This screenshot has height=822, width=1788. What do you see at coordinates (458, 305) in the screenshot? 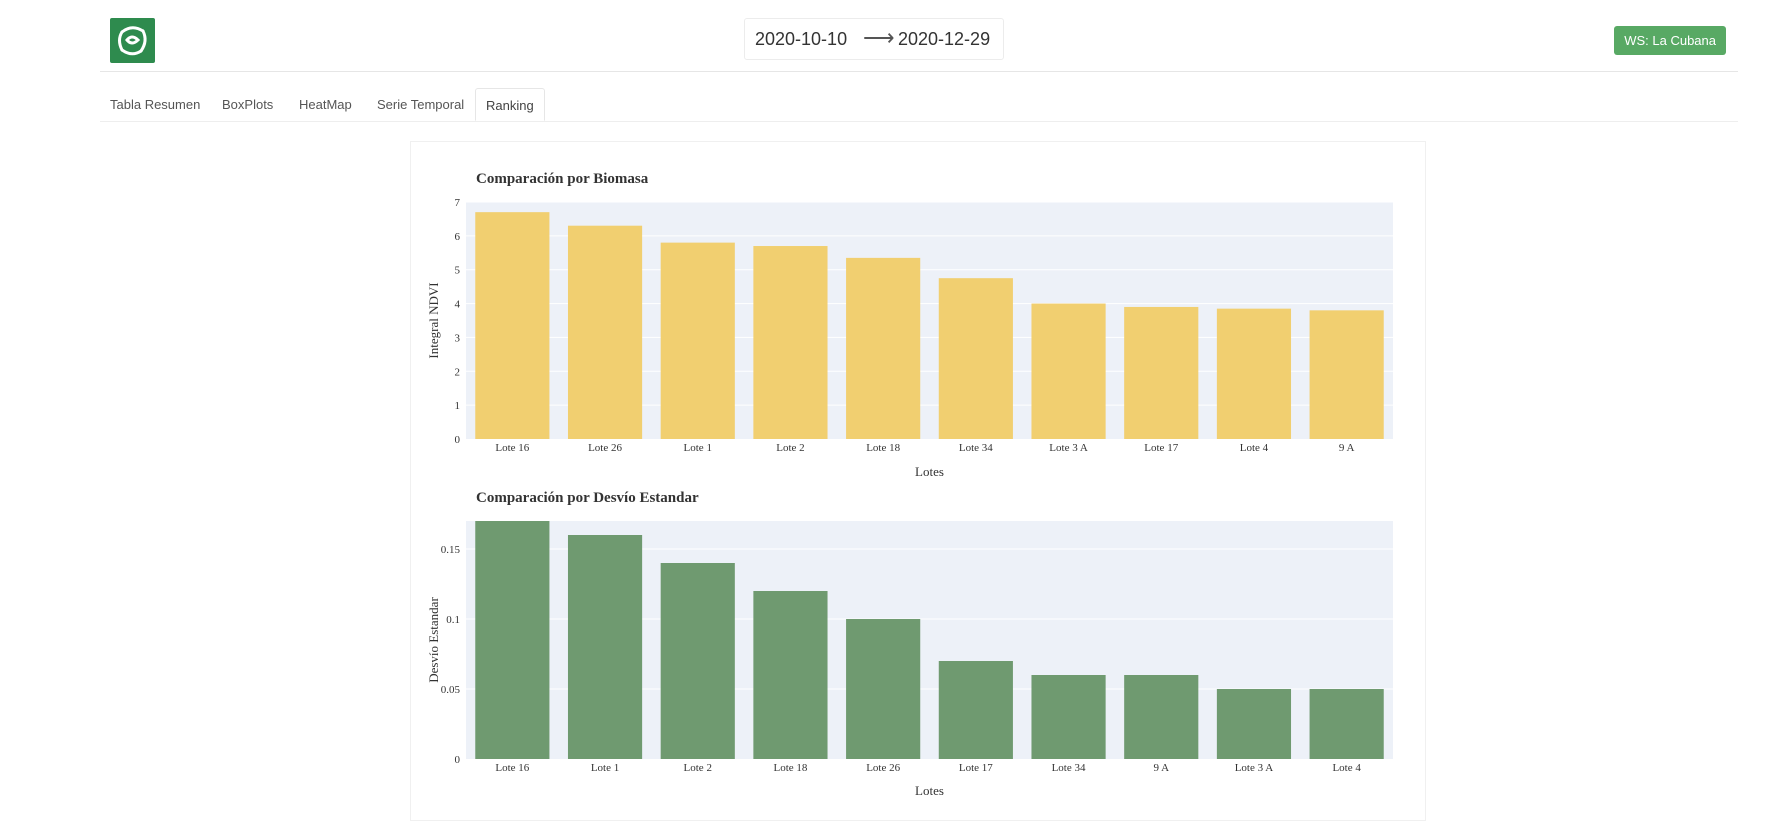
I see `y-tick-label: 4` at bounding box center [458, 305].